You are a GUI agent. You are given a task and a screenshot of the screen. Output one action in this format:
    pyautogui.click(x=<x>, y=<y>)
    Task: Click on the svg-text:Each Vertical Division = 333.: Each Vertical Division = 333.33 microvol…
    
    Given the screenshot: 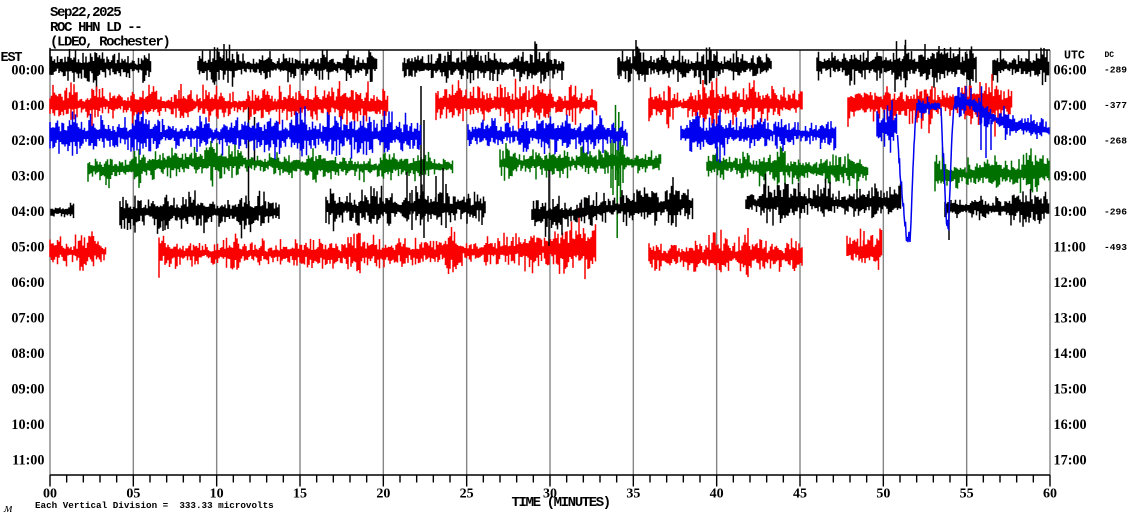 What is the action you would take?
    pyautogui.click(x=154, y=505)
    